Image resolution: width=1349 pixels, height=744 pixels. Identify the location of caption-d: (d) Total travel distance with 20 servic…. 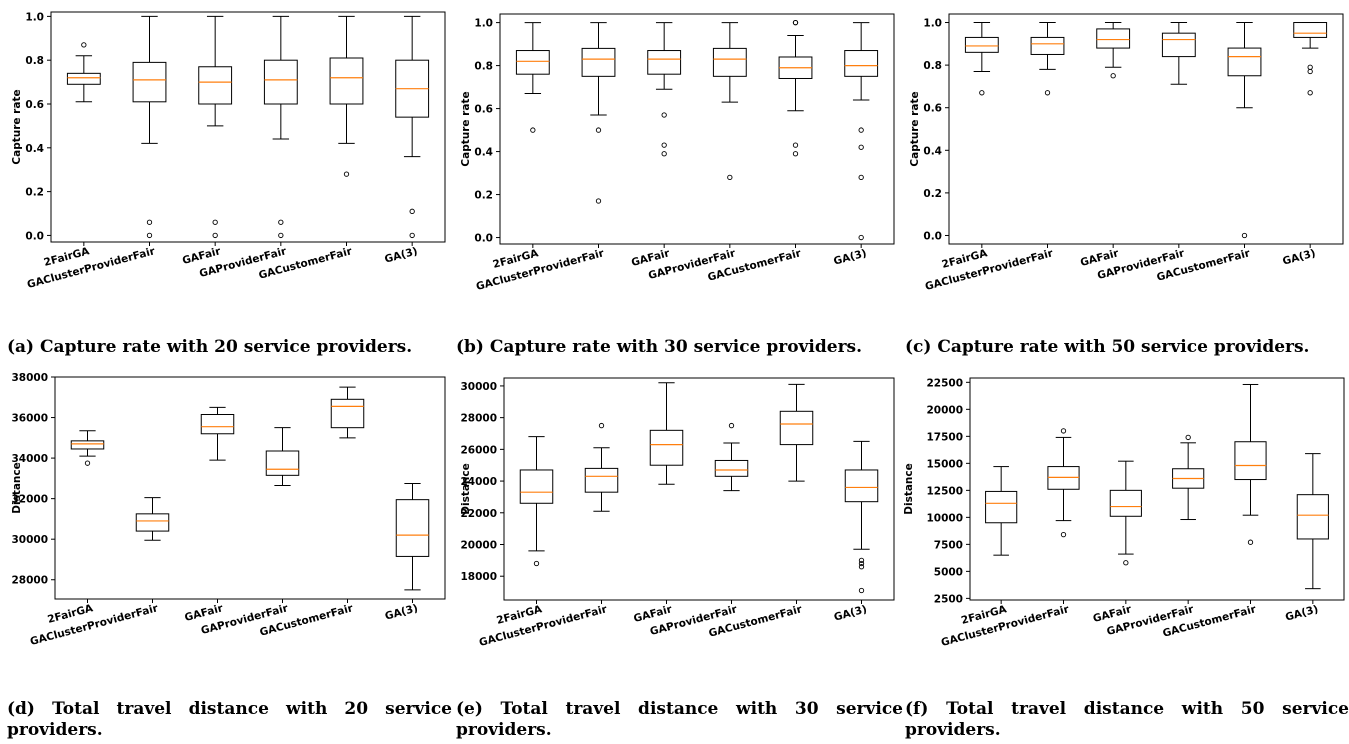
(229, 719).